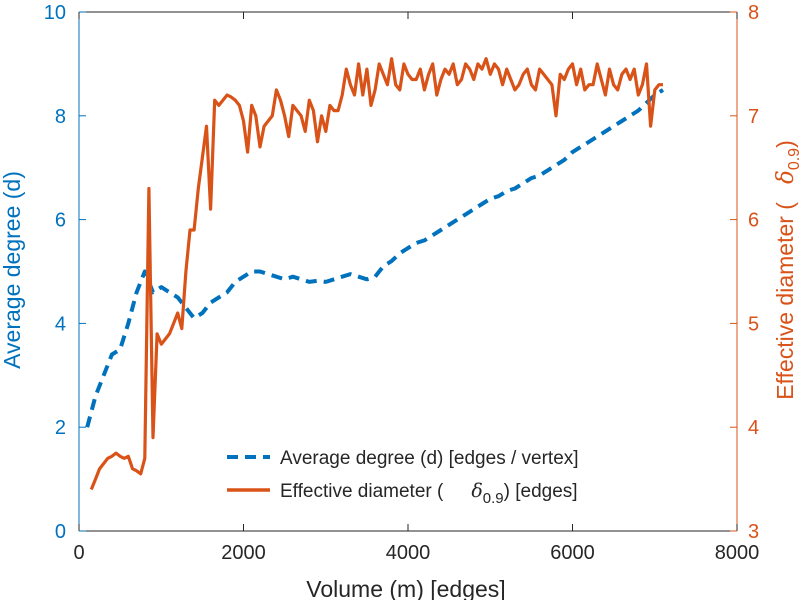 This screenshot has width=812, height=600. I want to click on y-axis-right-label-symbol: δ, so click(786, 177).